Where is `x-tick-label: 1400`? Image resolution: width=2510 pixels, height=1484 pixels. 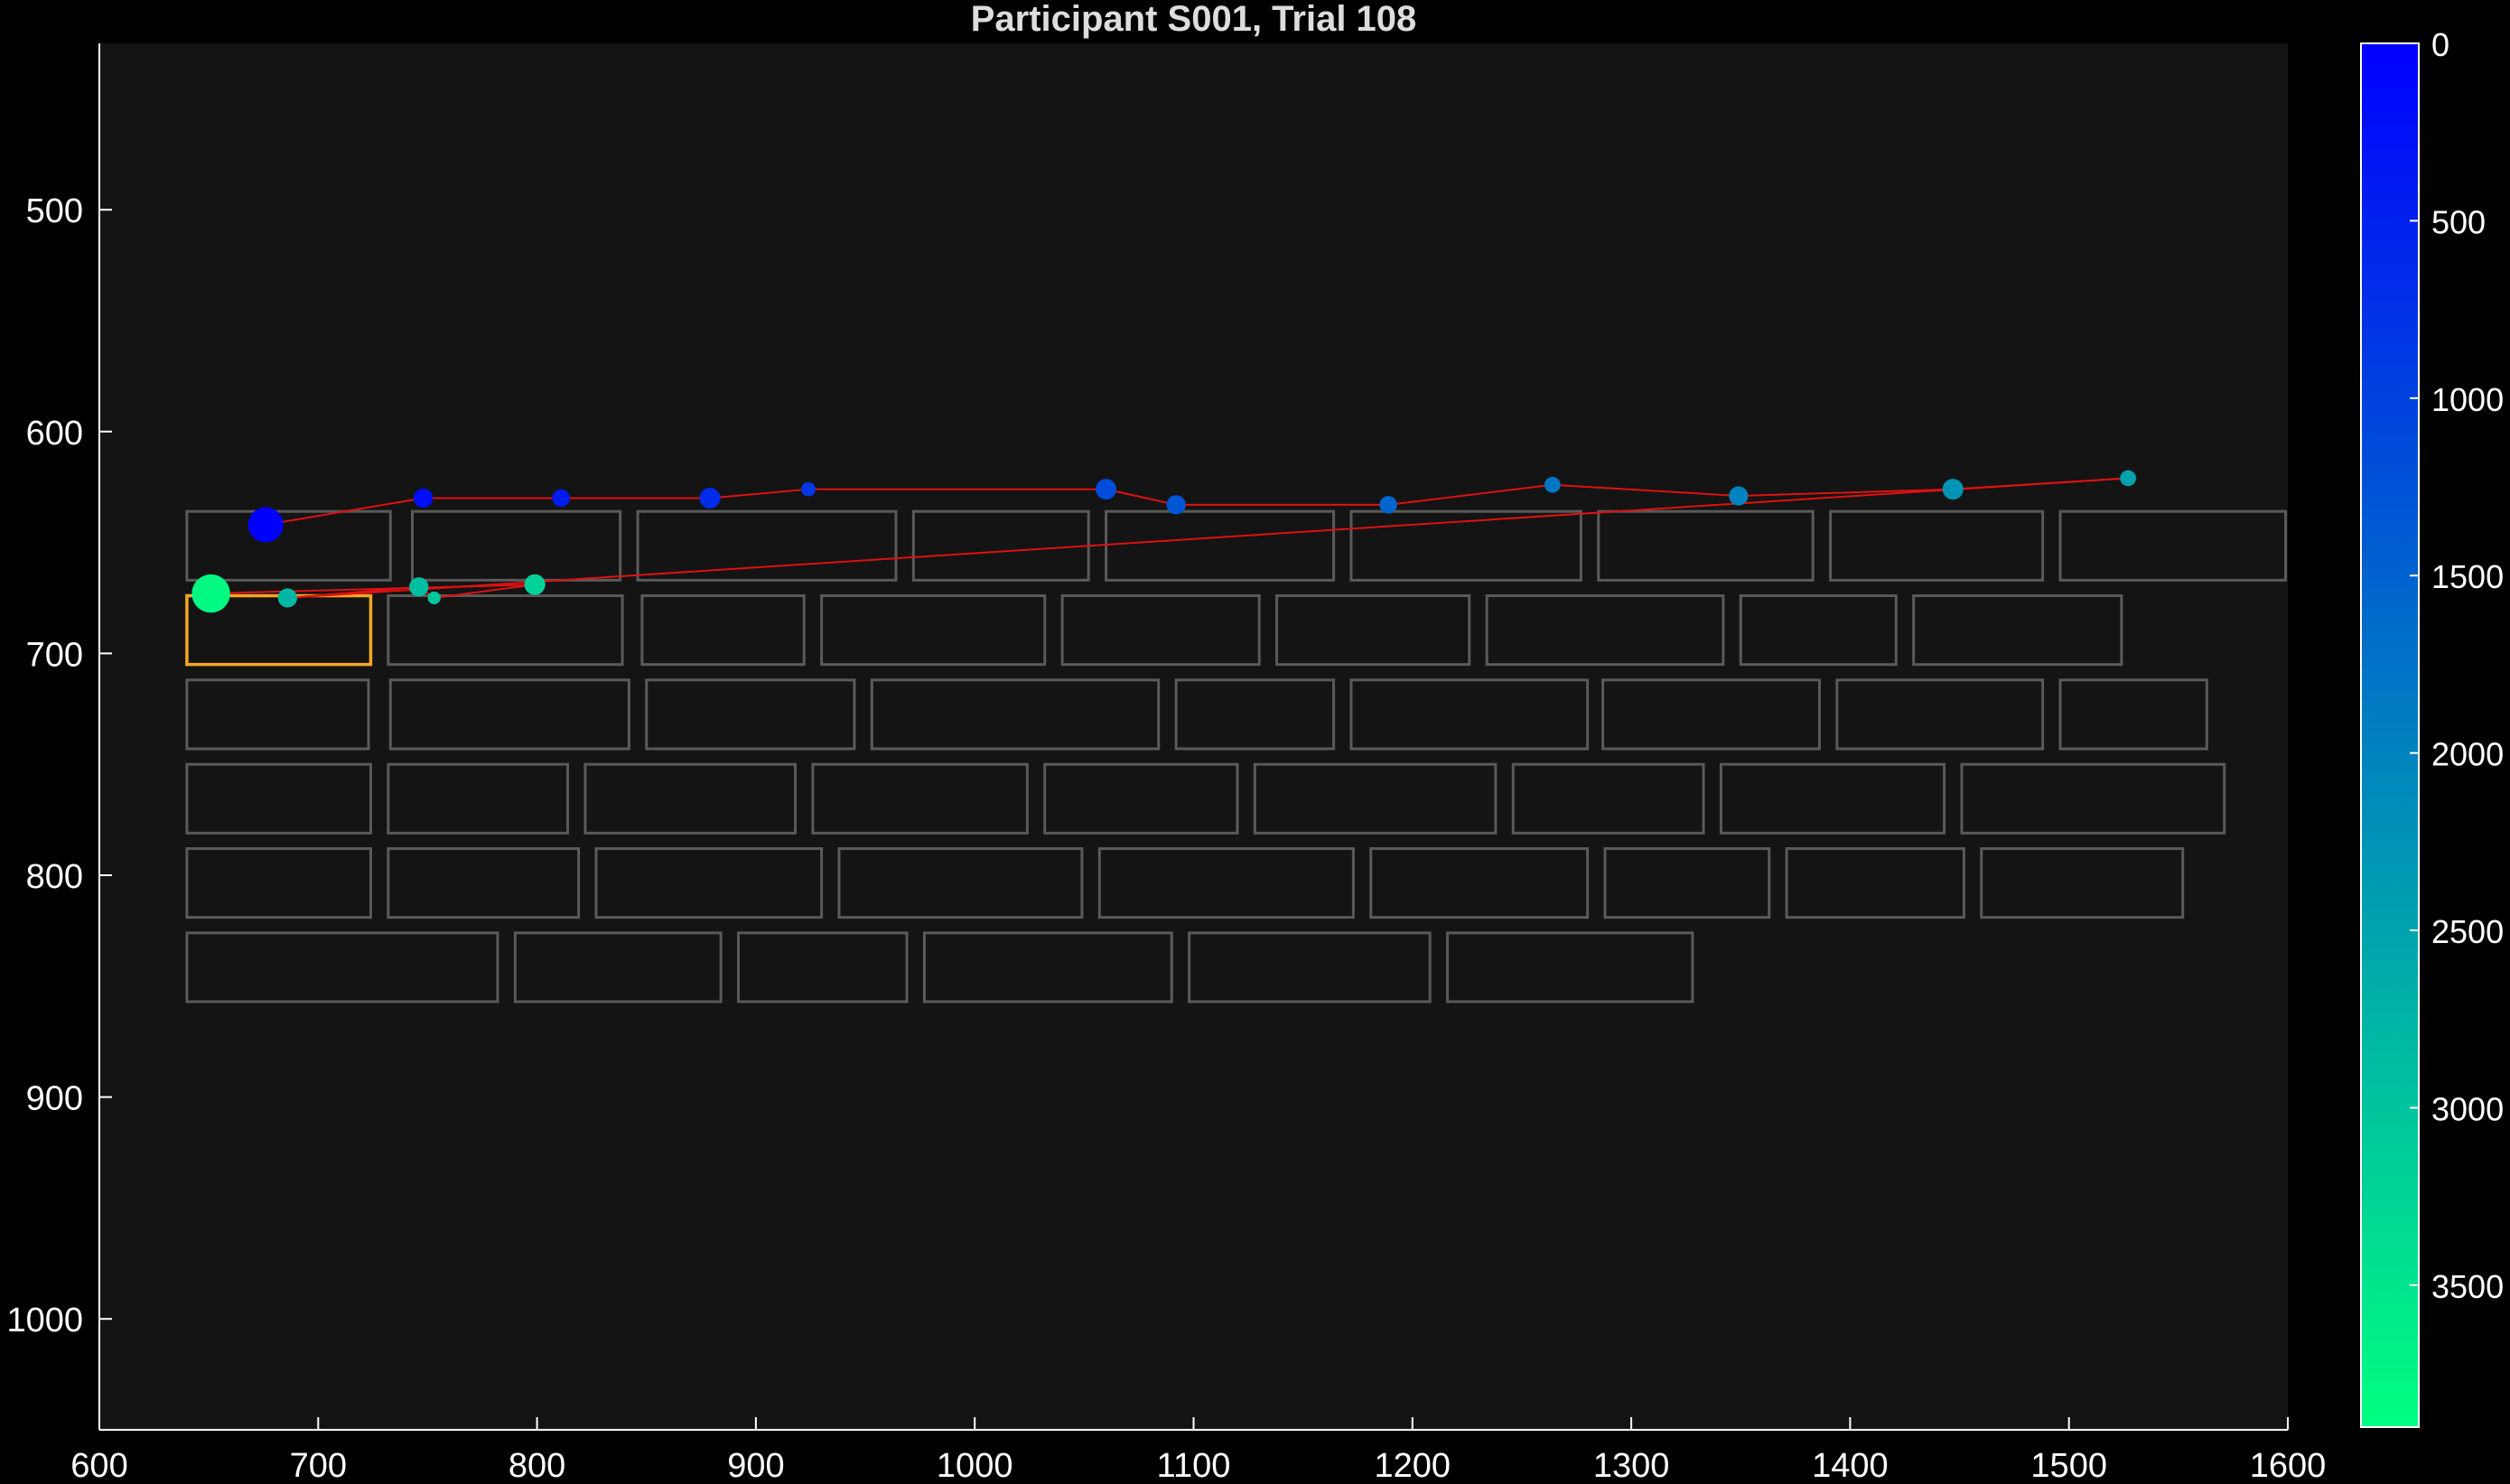
x-tick-label: 1400 is located at coordinates (1850, 1466).